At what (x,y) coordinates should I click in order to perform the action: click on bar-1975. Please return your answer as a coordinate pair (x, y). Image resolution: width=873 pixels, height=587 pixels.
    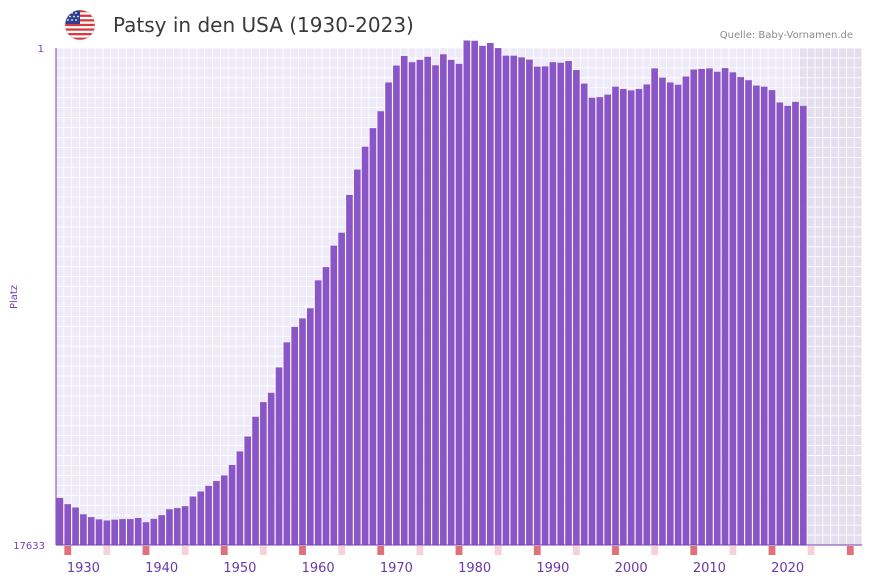
    Looking at the image, I should click on (435, 305).